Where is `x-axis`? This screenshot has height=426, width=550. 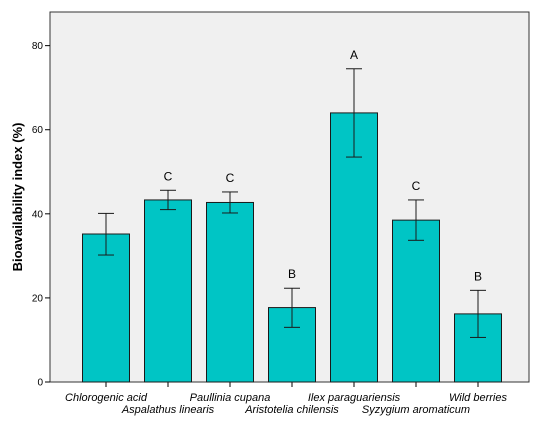 x-axis is located at coordinates (292, 384).